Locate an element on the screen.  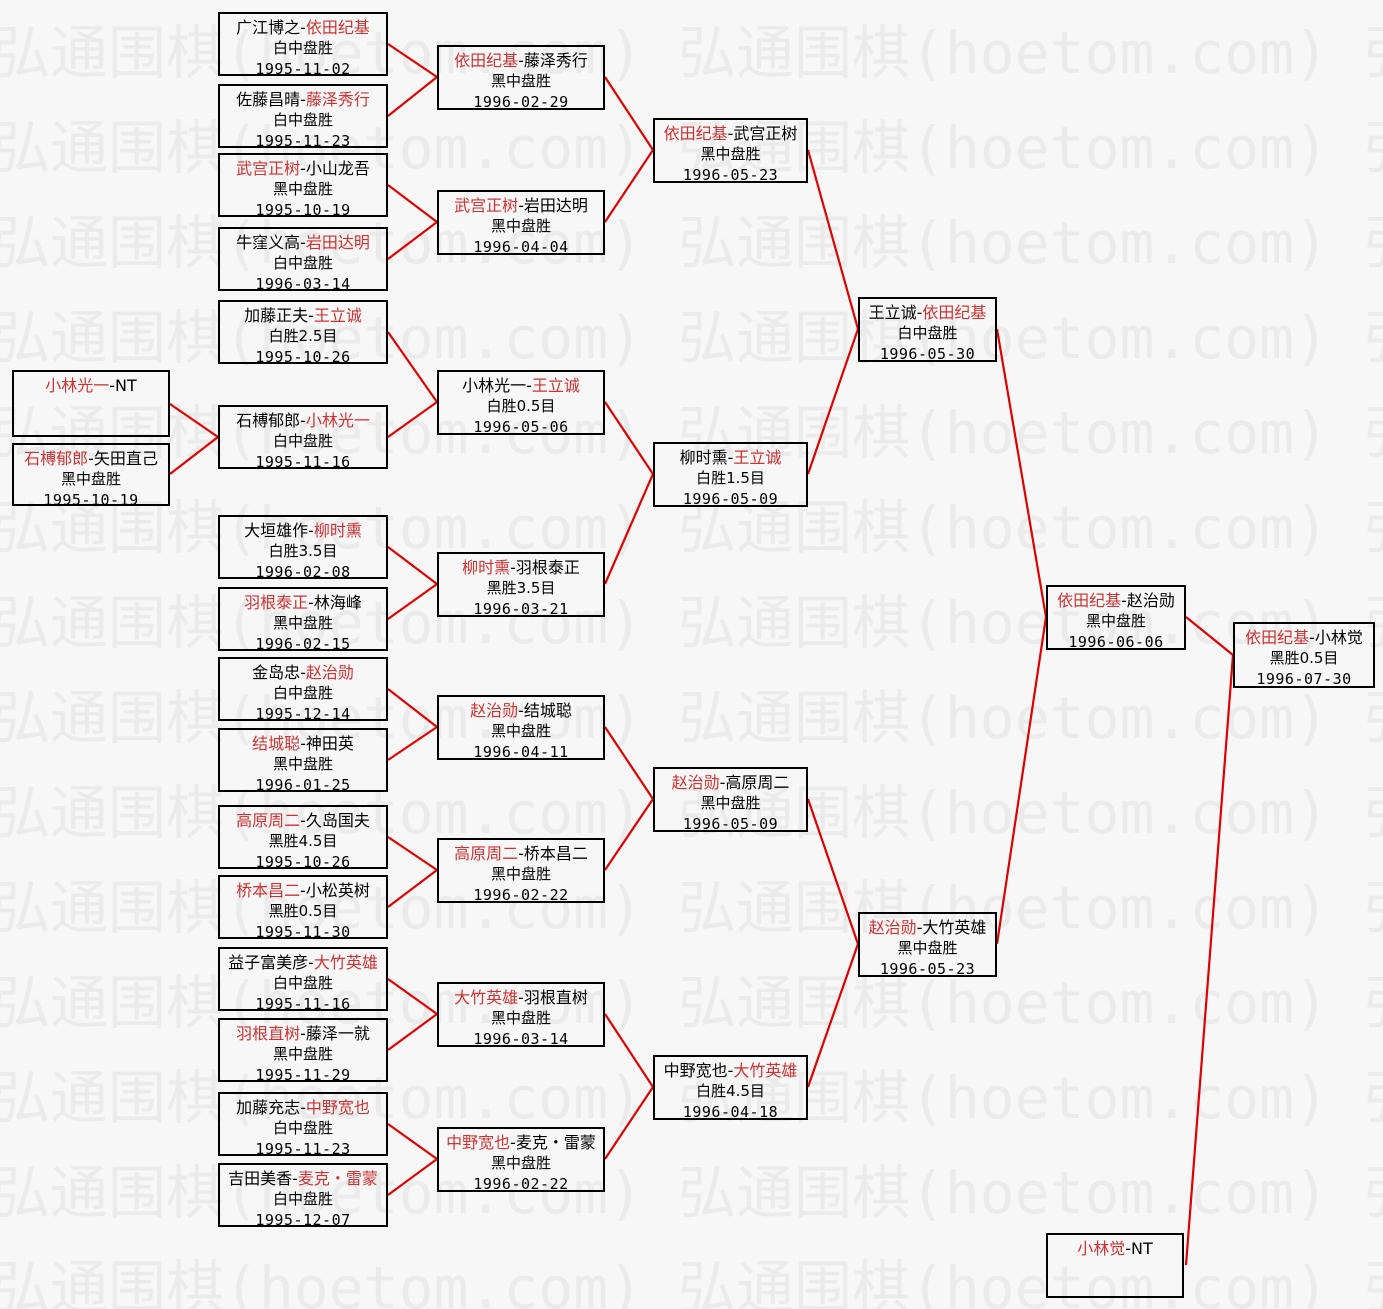
player2-name: 小山龙吾 is located at coordinates (337, 168).